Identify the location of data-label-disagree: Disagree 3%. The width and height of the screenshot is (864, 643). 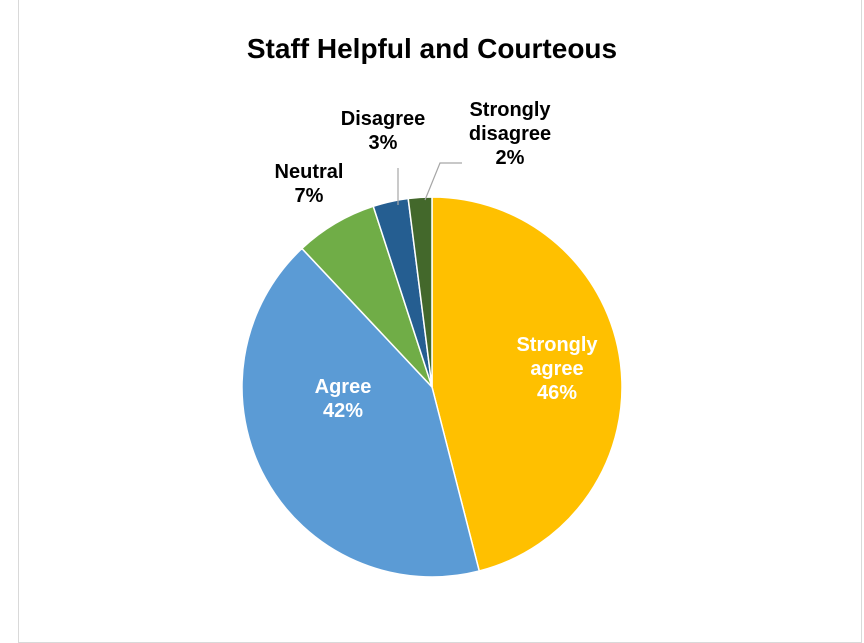
(383, 131).